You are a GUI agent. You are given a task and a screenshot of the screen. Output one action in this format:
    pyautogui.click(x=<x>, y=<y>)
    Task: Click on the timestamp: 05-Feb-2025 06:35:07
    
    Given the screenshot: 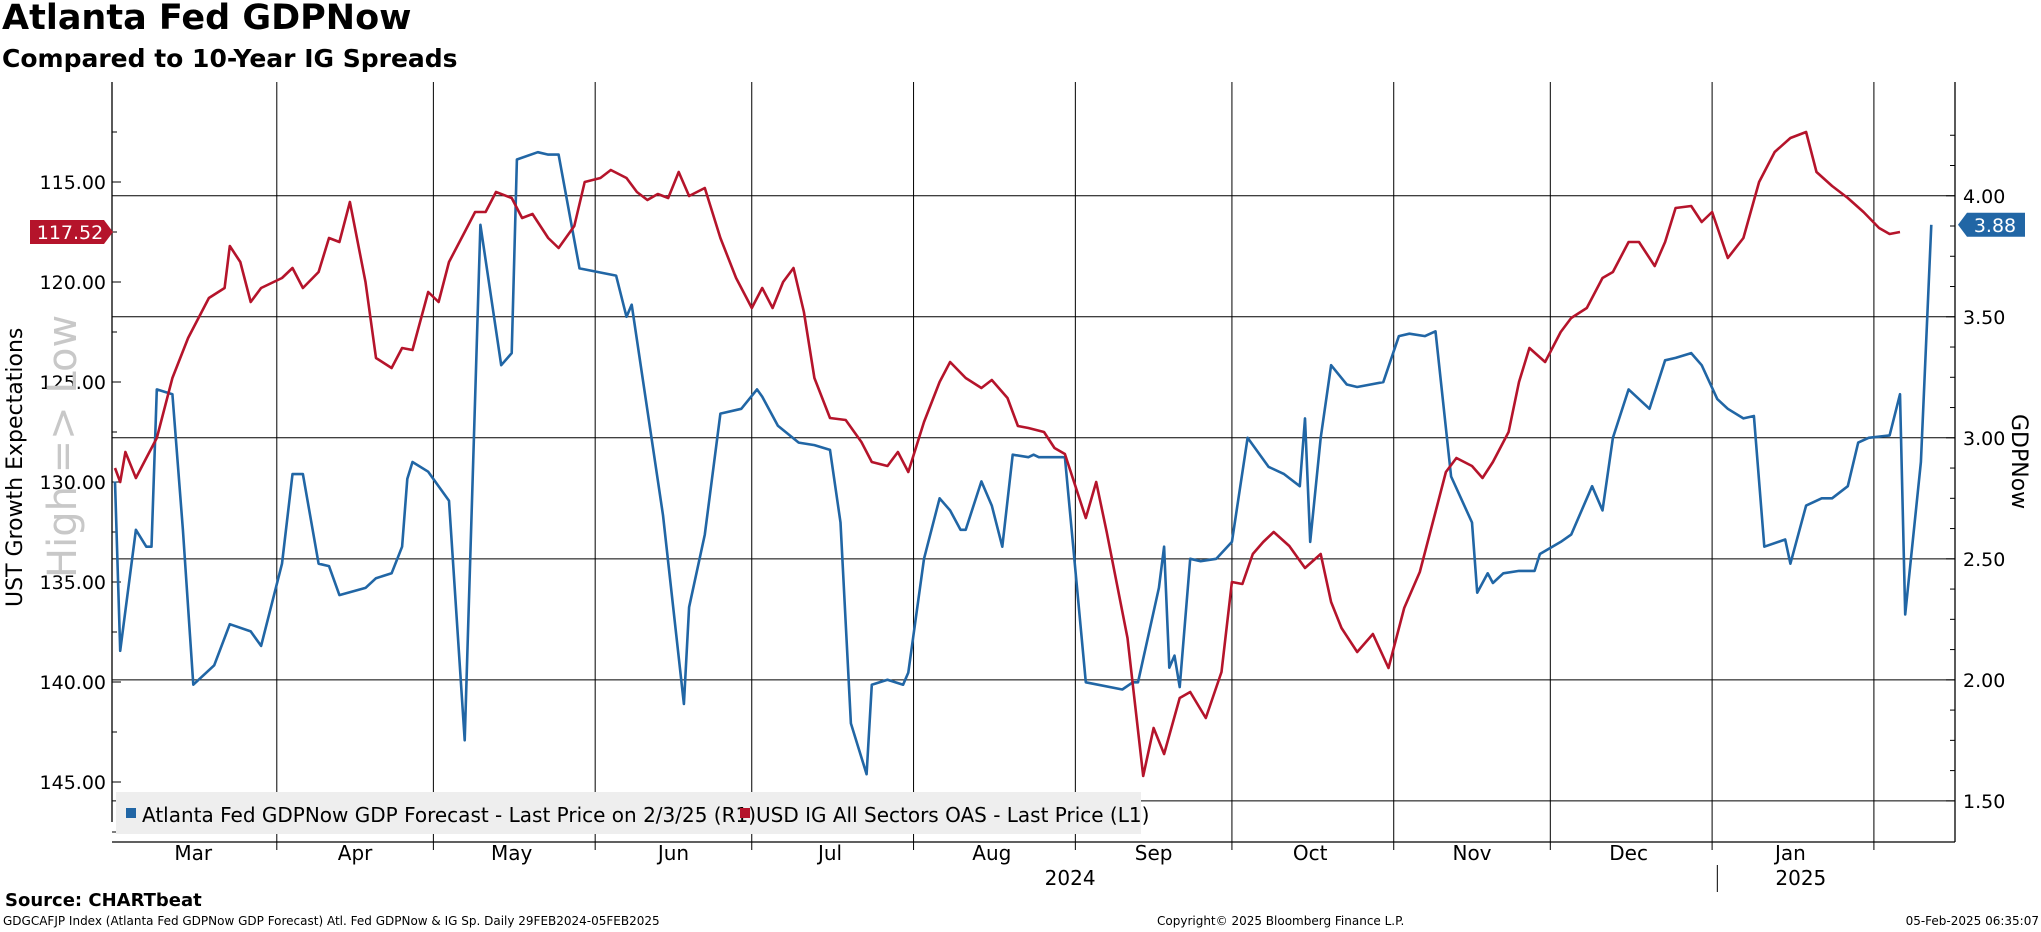 What is the action you would take?
    pyautogui.click(x=1972, y=921)
    